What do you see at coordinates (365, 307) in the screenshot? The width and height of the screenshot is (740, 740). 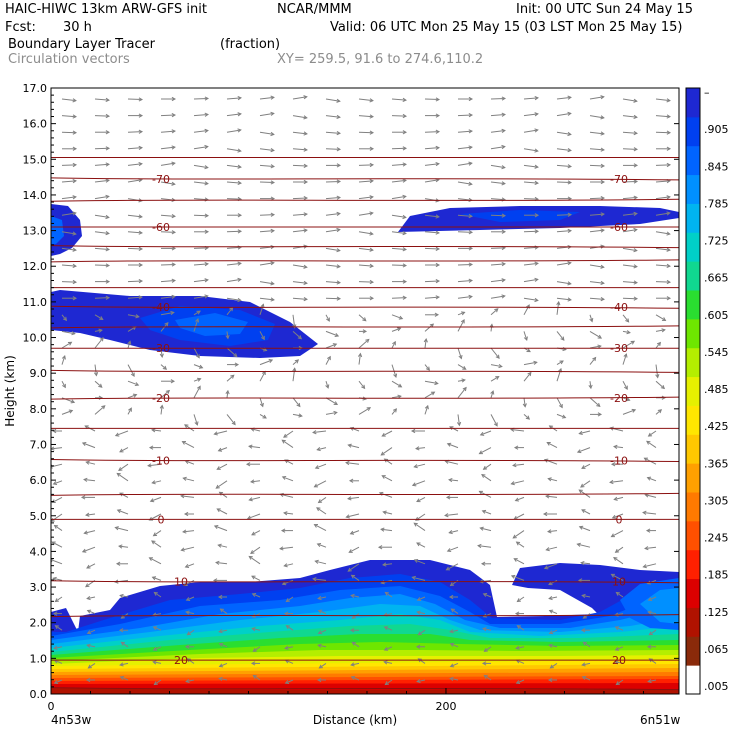 I see `isotherm-line` at bounding box center [365, 307].